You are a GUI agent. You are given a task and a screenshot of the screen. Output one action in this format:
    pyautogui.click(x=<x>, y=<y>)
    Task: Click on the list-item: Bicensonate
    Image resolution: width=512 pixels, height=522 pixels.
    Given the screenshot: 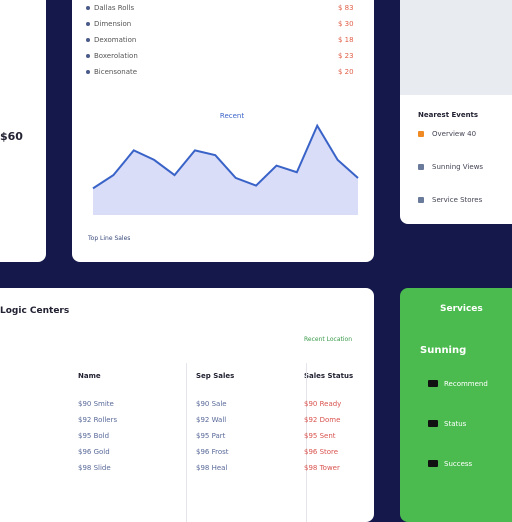 What is the action you would take?
    pyautogui.click(x=116, y=72)
    